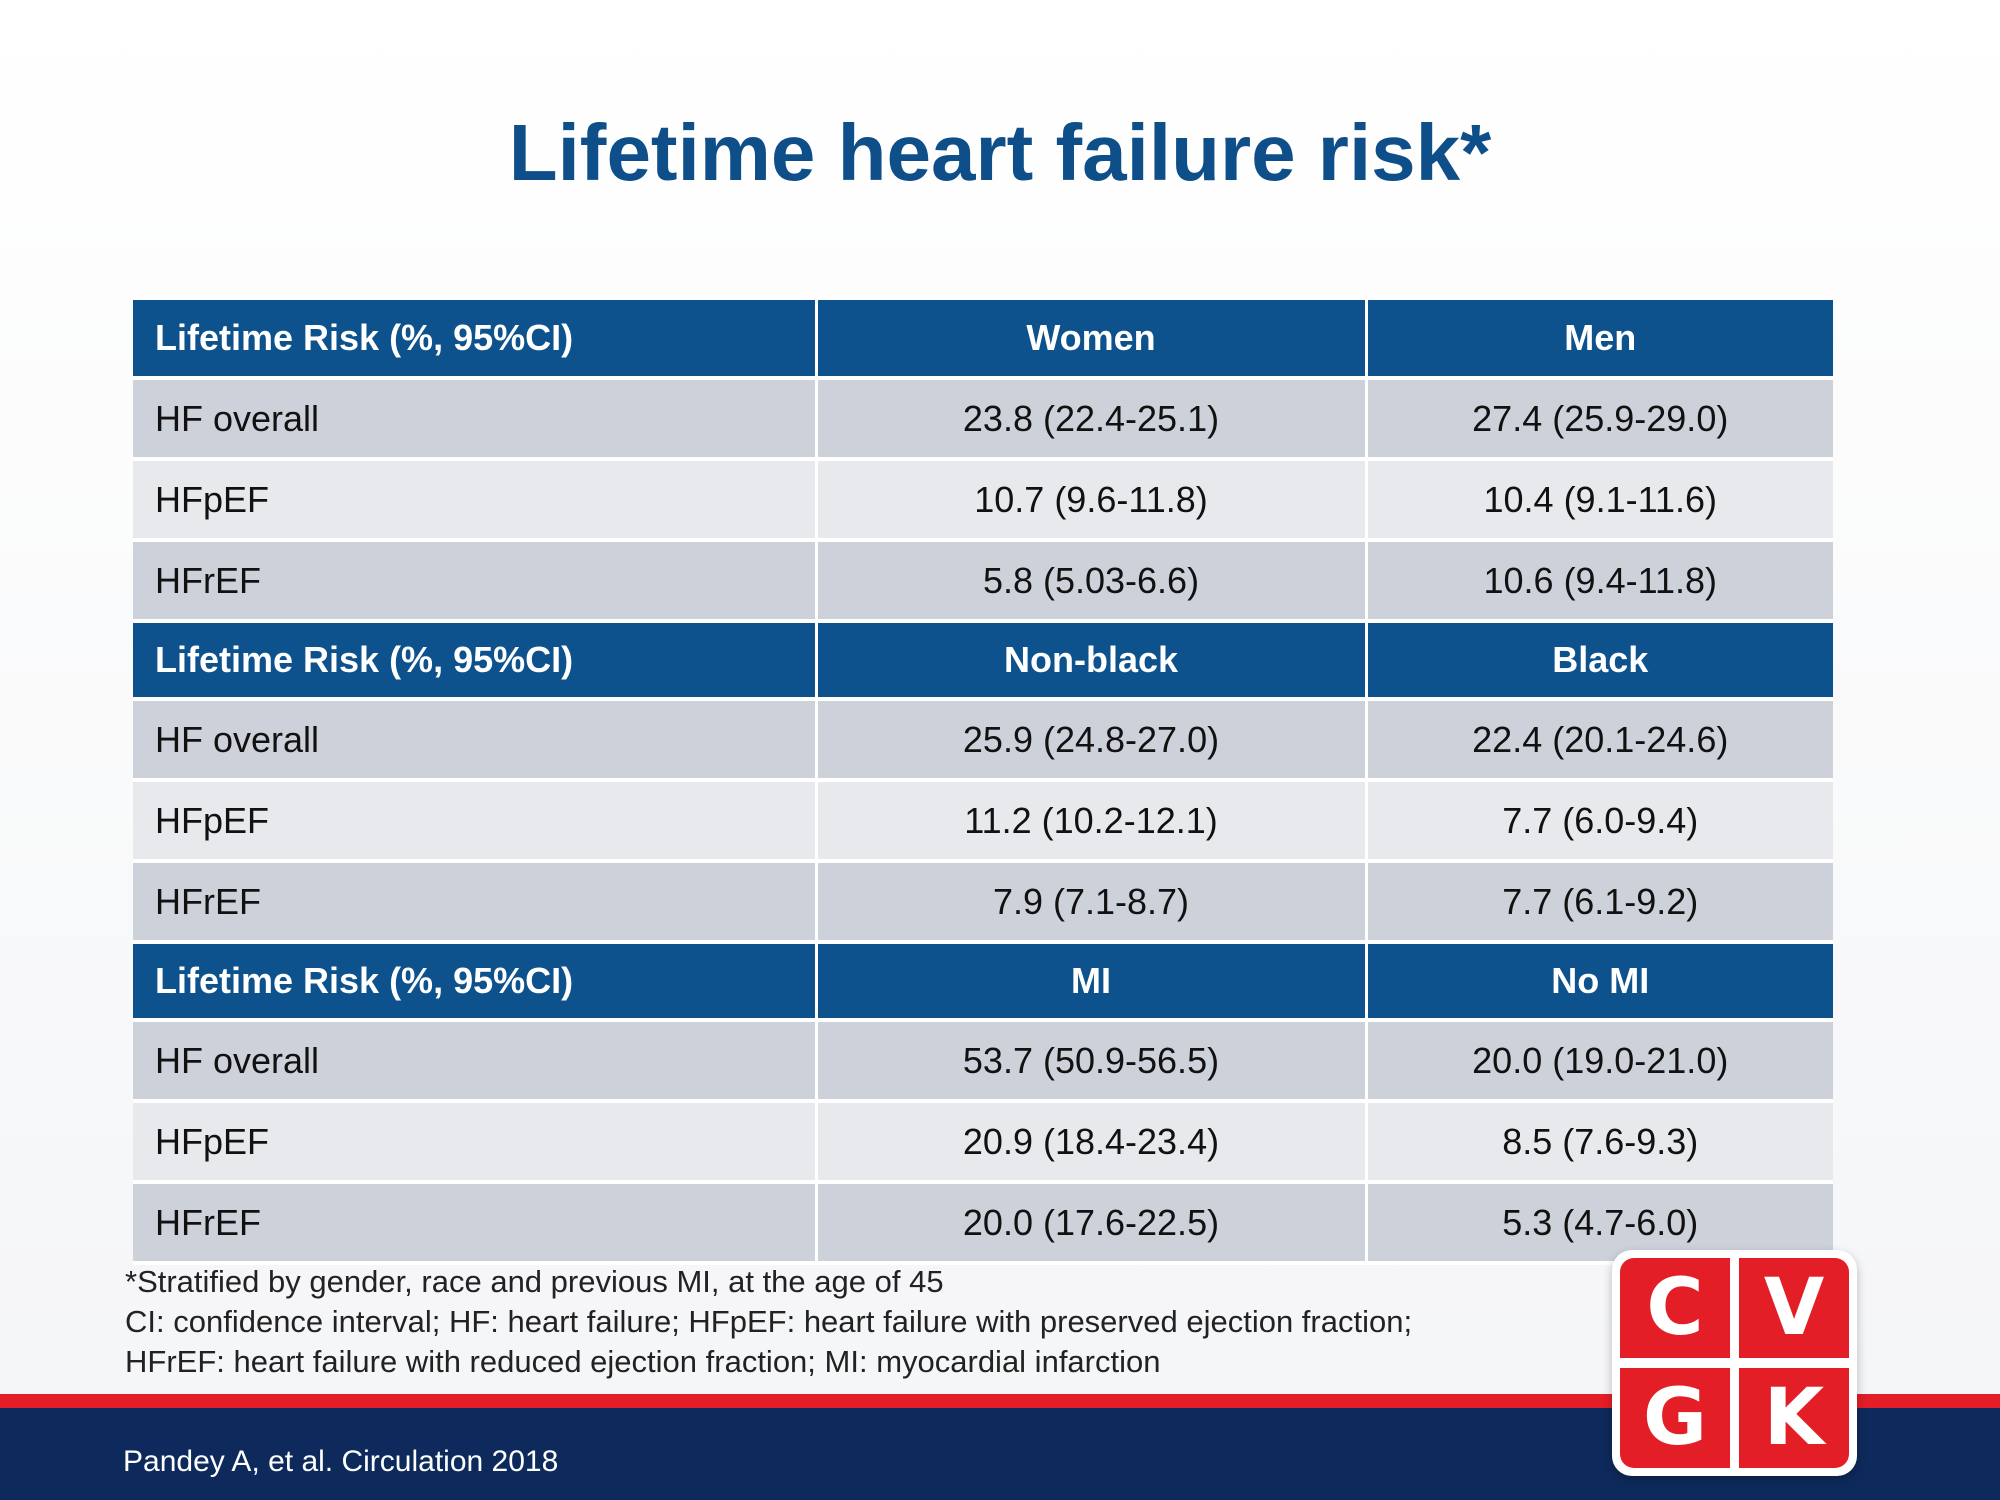 Image resolution: width=2000 pixels, height=1500 pixels. What do you see at coordinates (1092, 1061) in the screenshot?
I see `table-cell: 53.7 (50.9-56.5)` at bounding box center [1092, 1061].